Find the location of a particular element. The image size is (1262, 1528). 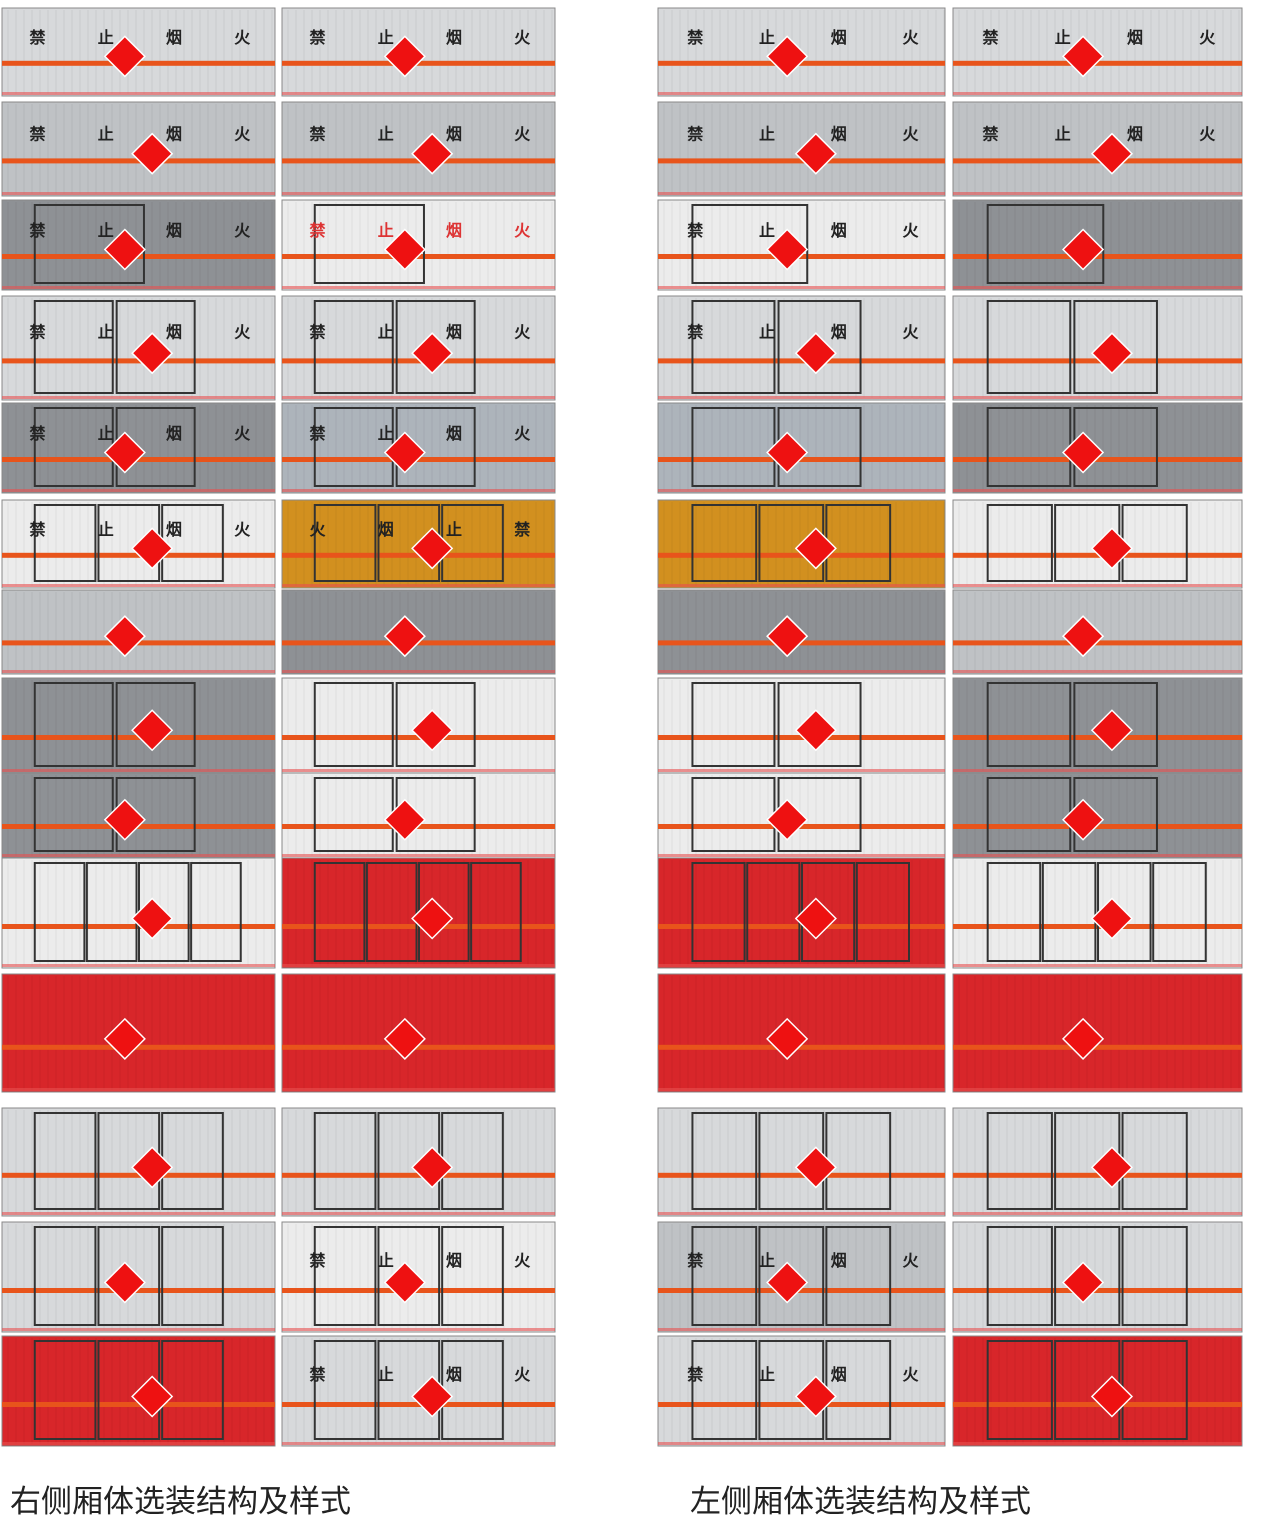

caption: 右侧厢体选装结构及样式 is located at coordinates (180, 1502).